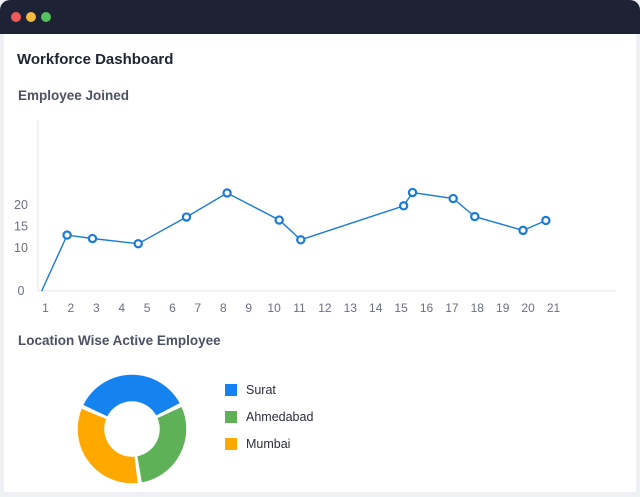  I want to click on legend-label: Mumbai, so click(268, 444).